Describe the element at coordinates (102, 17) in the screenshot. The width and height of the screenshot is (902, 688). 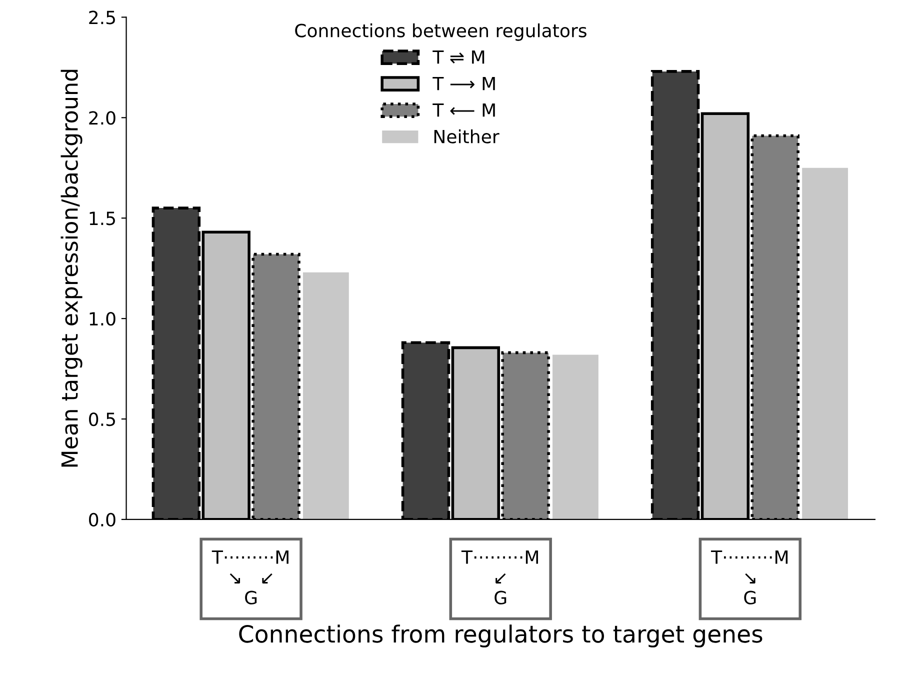
I see `y-tick-label: 2.5` at that location.